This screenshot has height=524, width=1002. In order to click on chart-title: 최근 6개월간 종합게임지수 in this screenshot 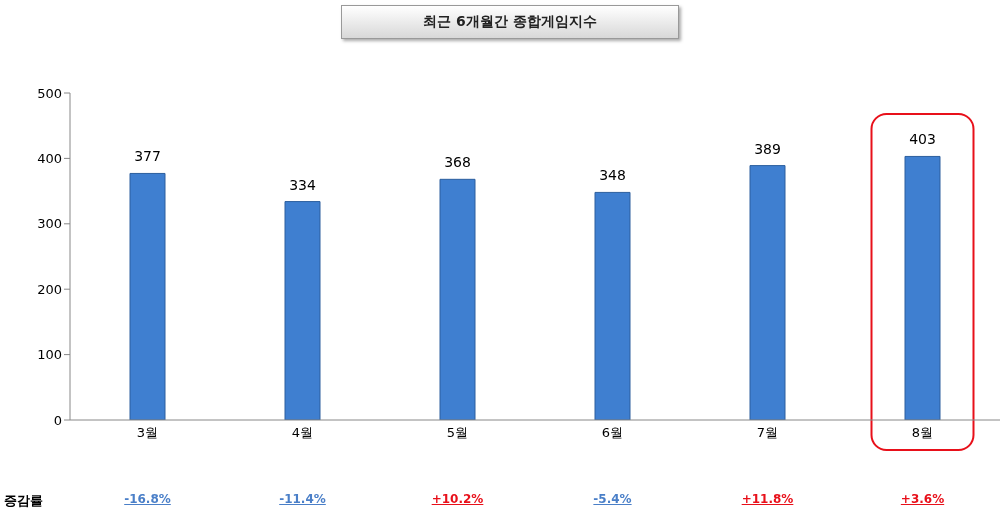, I will do `click(510, 22)`.